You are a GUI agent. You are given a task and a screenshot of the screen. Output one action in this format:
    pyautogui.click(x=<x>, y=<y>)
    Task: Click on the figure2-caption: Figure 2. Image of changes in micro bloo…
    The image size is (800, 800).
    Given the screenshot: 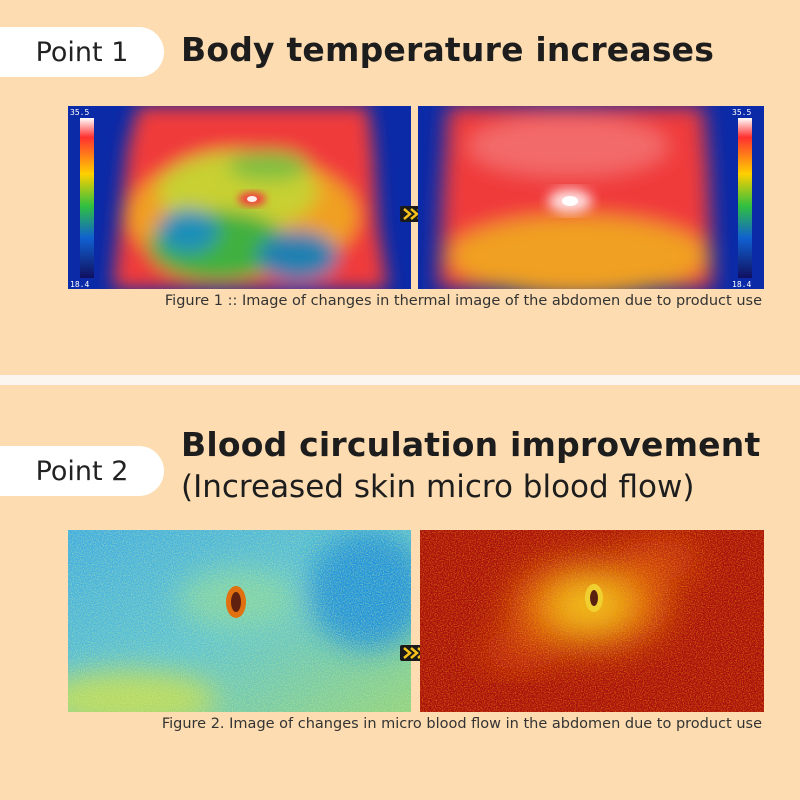 What is the action you would take?
    pyautogui.click(x=461, y=724)
    